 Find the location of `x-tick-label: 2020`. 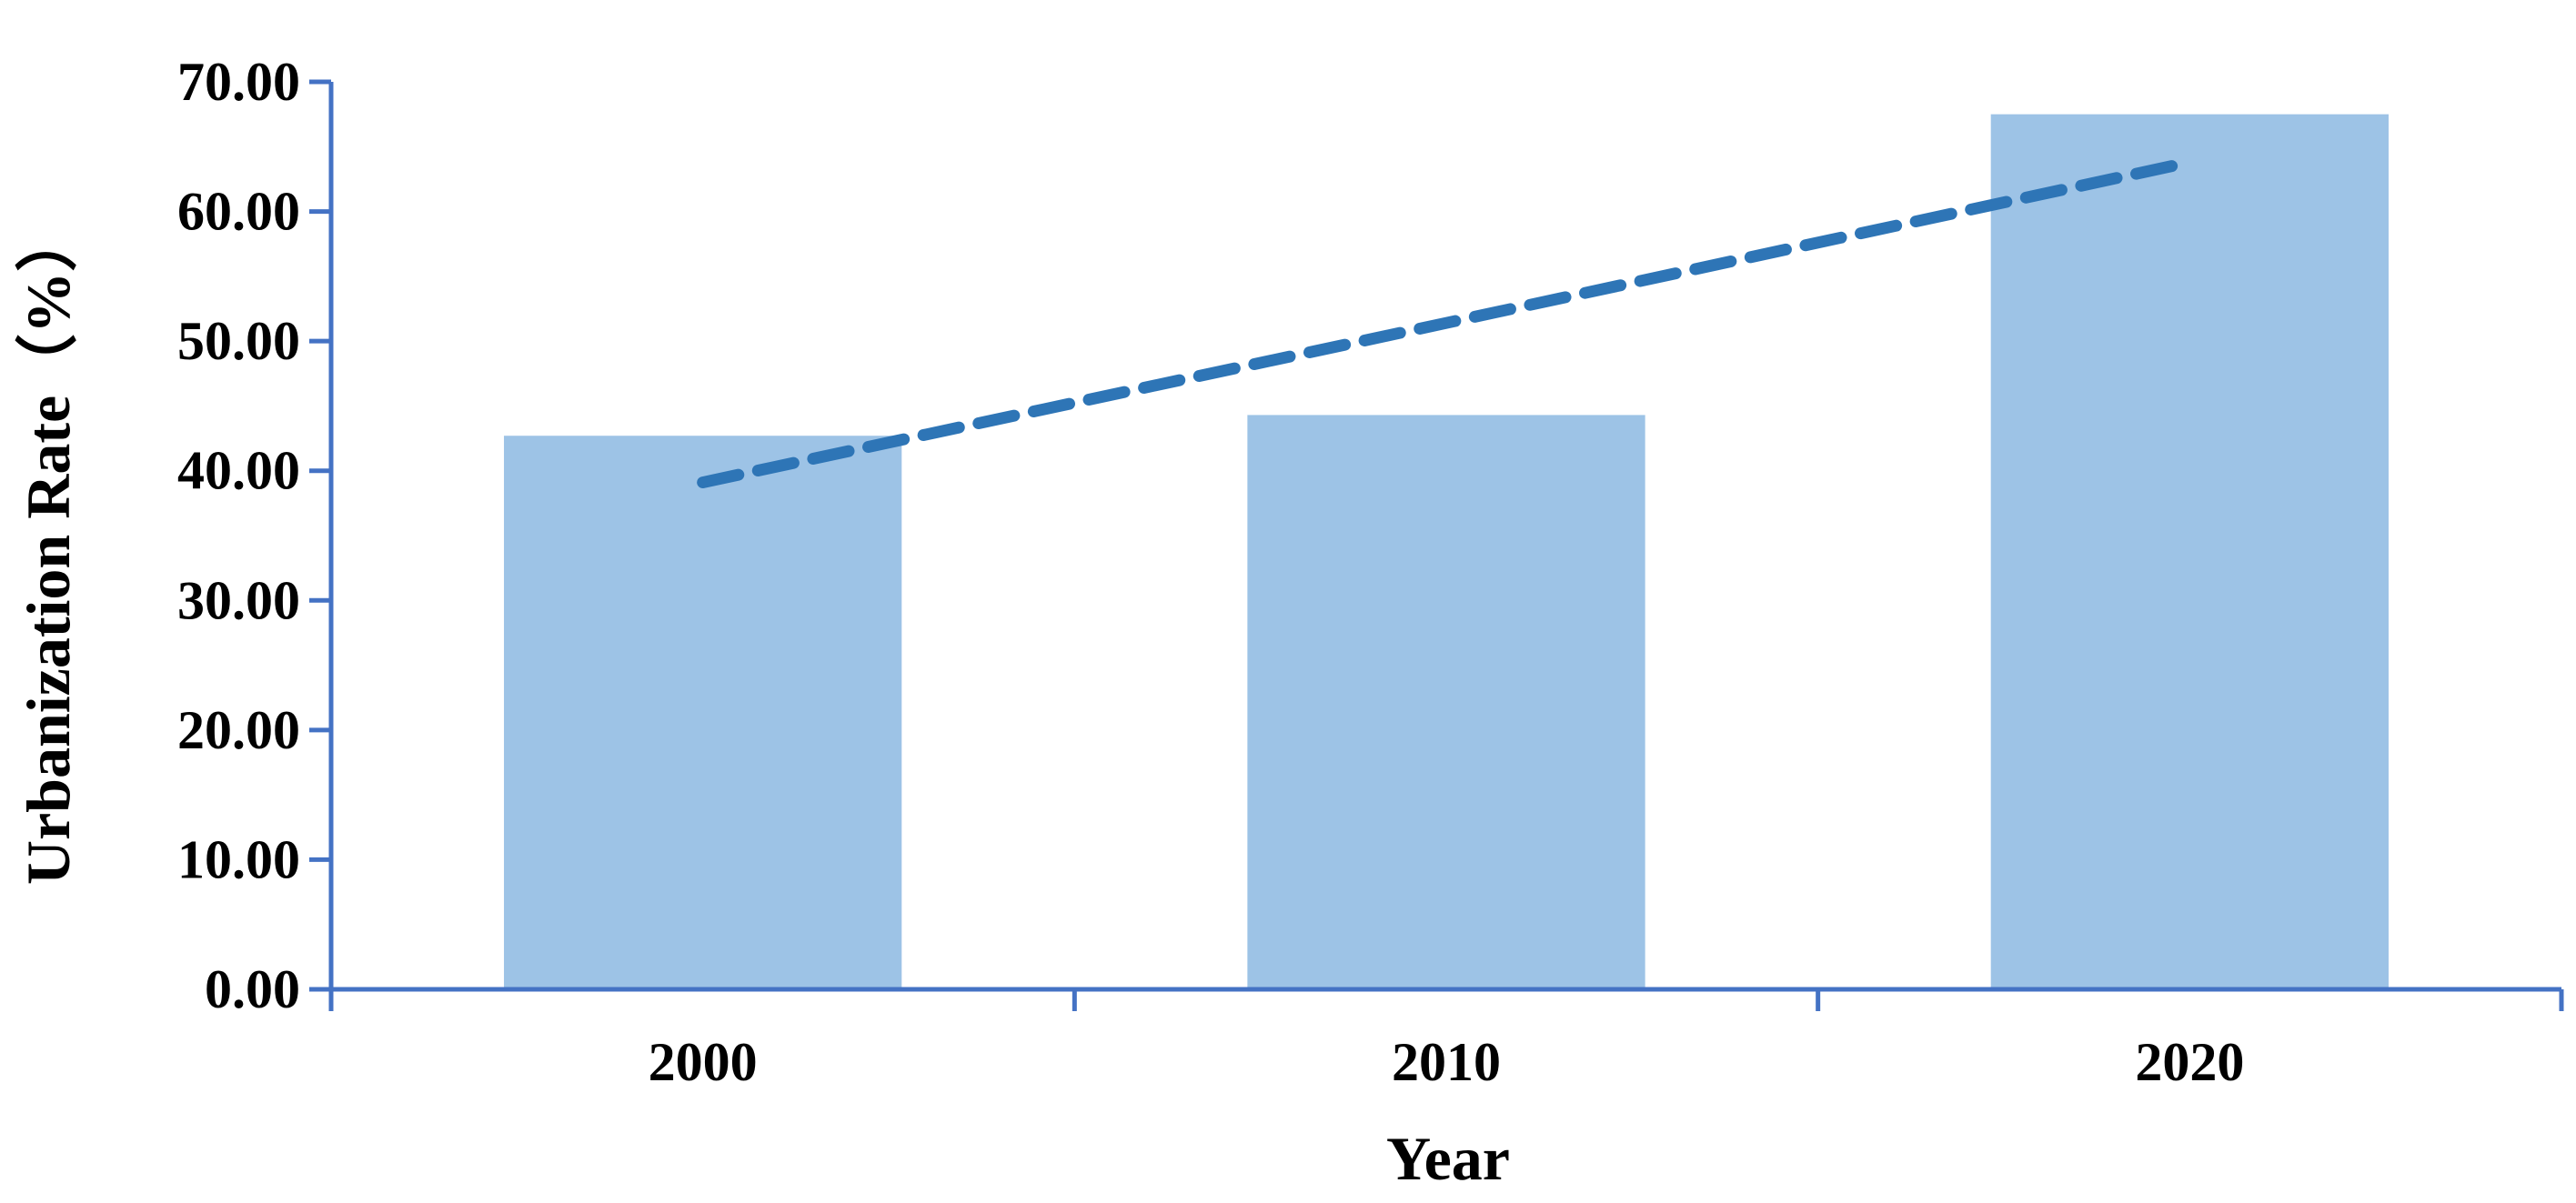

x-tick-label: 2020 is located at coordinates (2189, 1062).